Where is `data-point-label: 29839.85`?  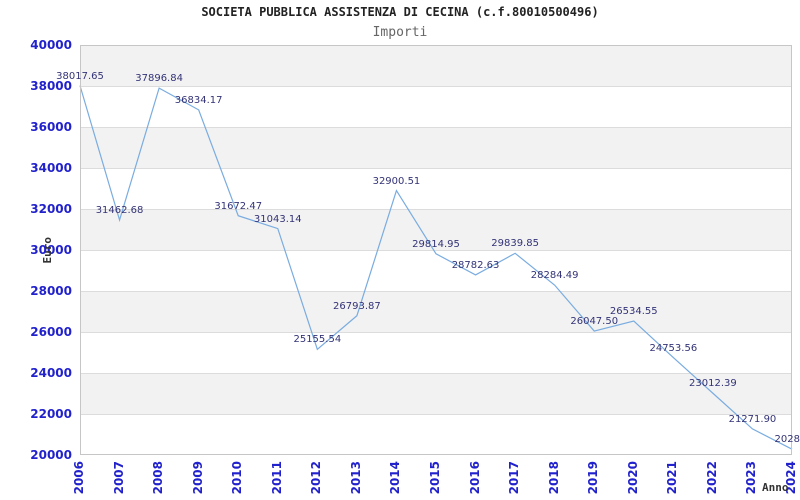
data-point-label: 29839.85 is located at coordinates (515, 244).